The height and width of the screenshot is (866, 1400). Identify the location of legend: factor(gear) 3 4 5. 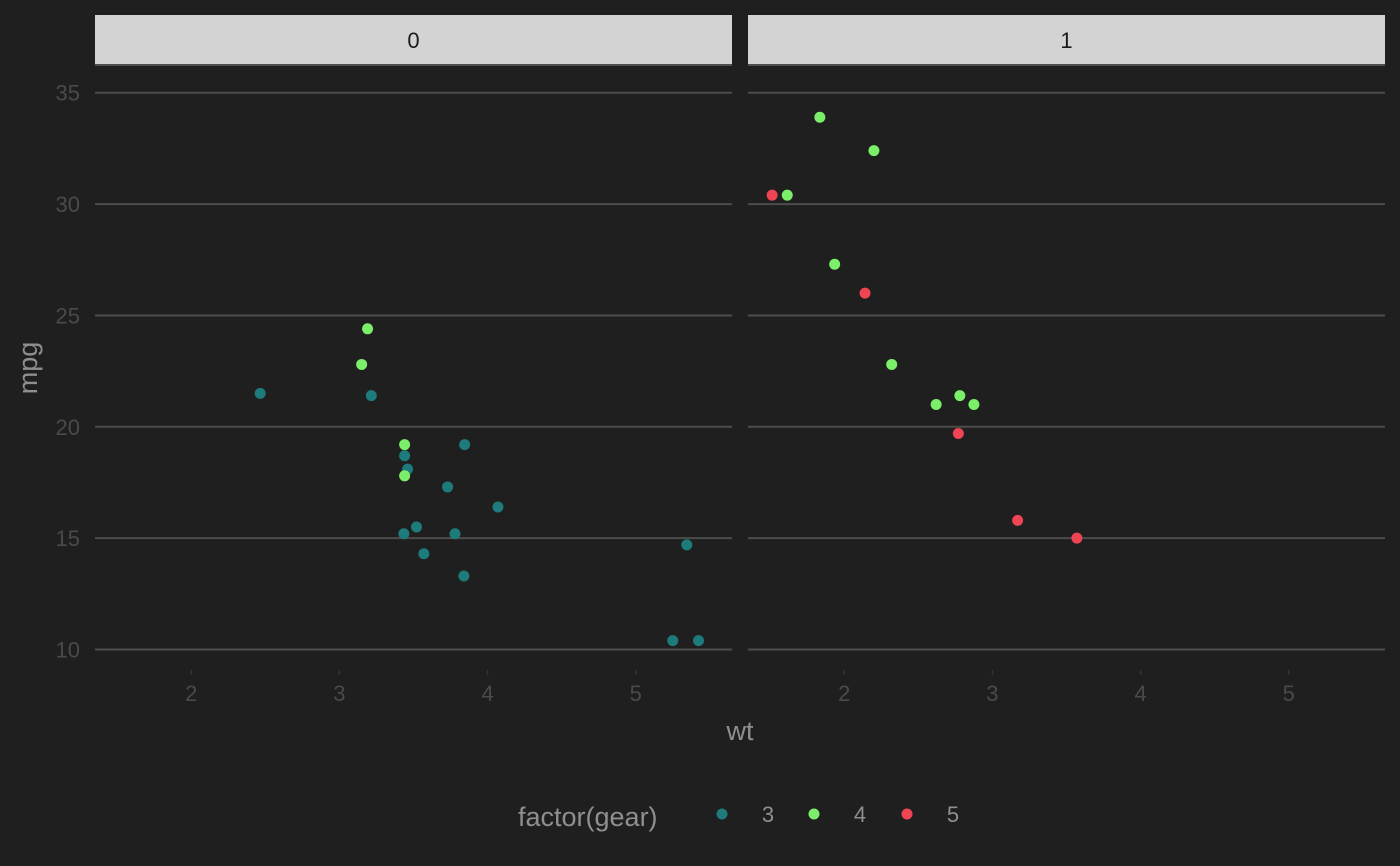
(738, 817).